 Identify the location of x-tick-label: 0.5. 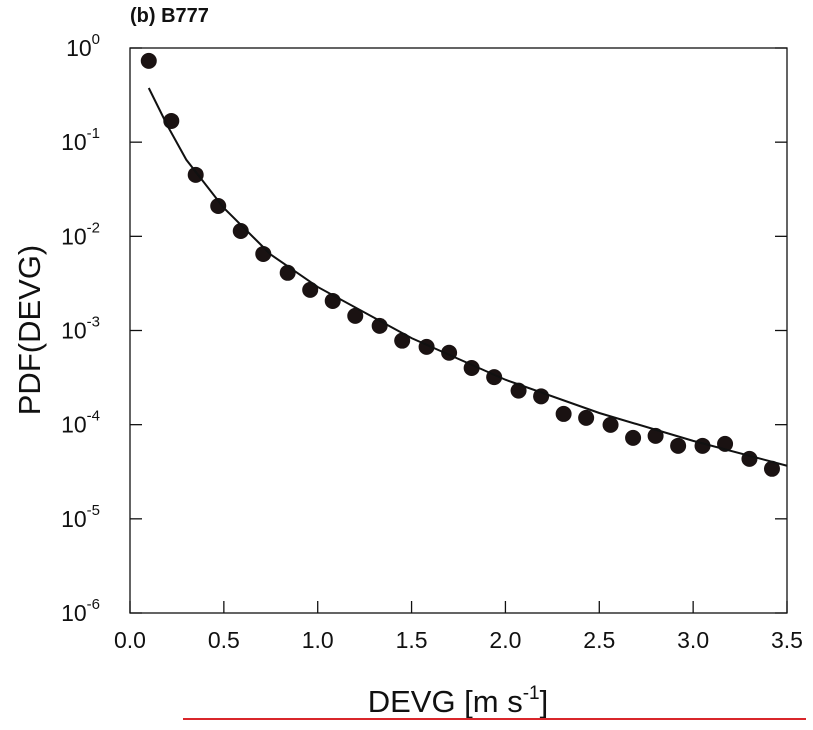
(224, 640).